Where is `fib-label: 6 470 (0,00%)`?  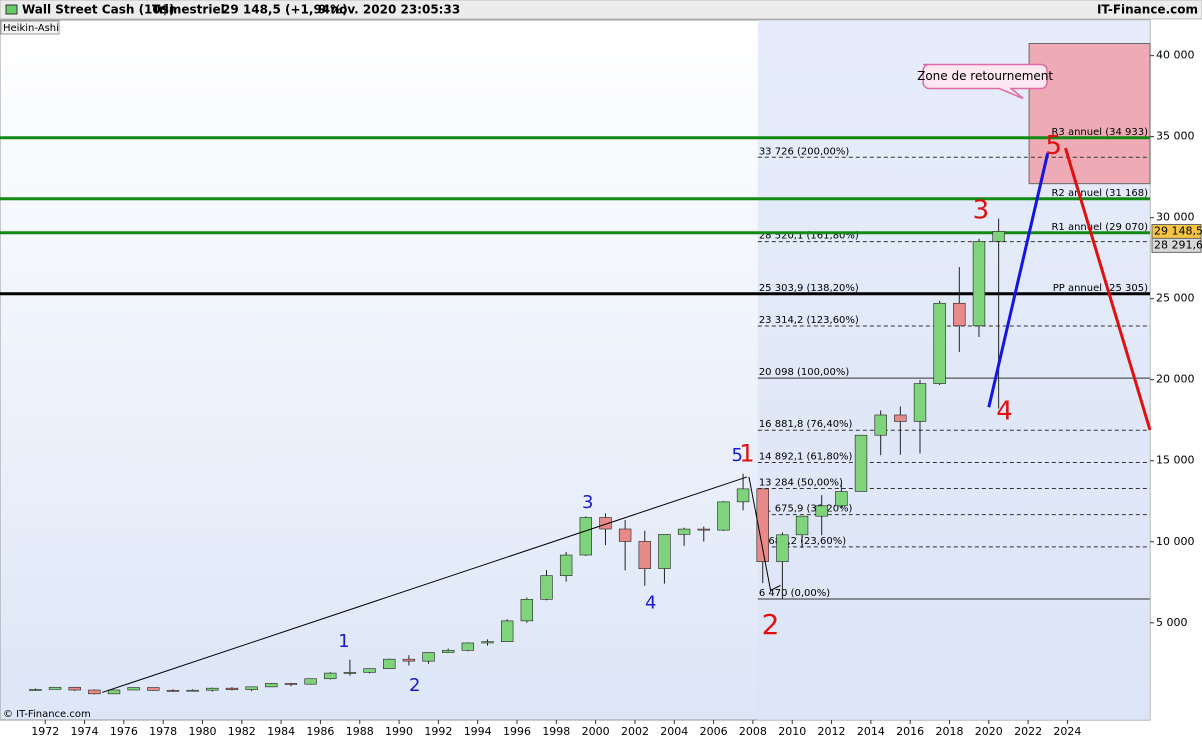 fib-label: 6 470 (0,00%) is located at coordinates (794, 593).